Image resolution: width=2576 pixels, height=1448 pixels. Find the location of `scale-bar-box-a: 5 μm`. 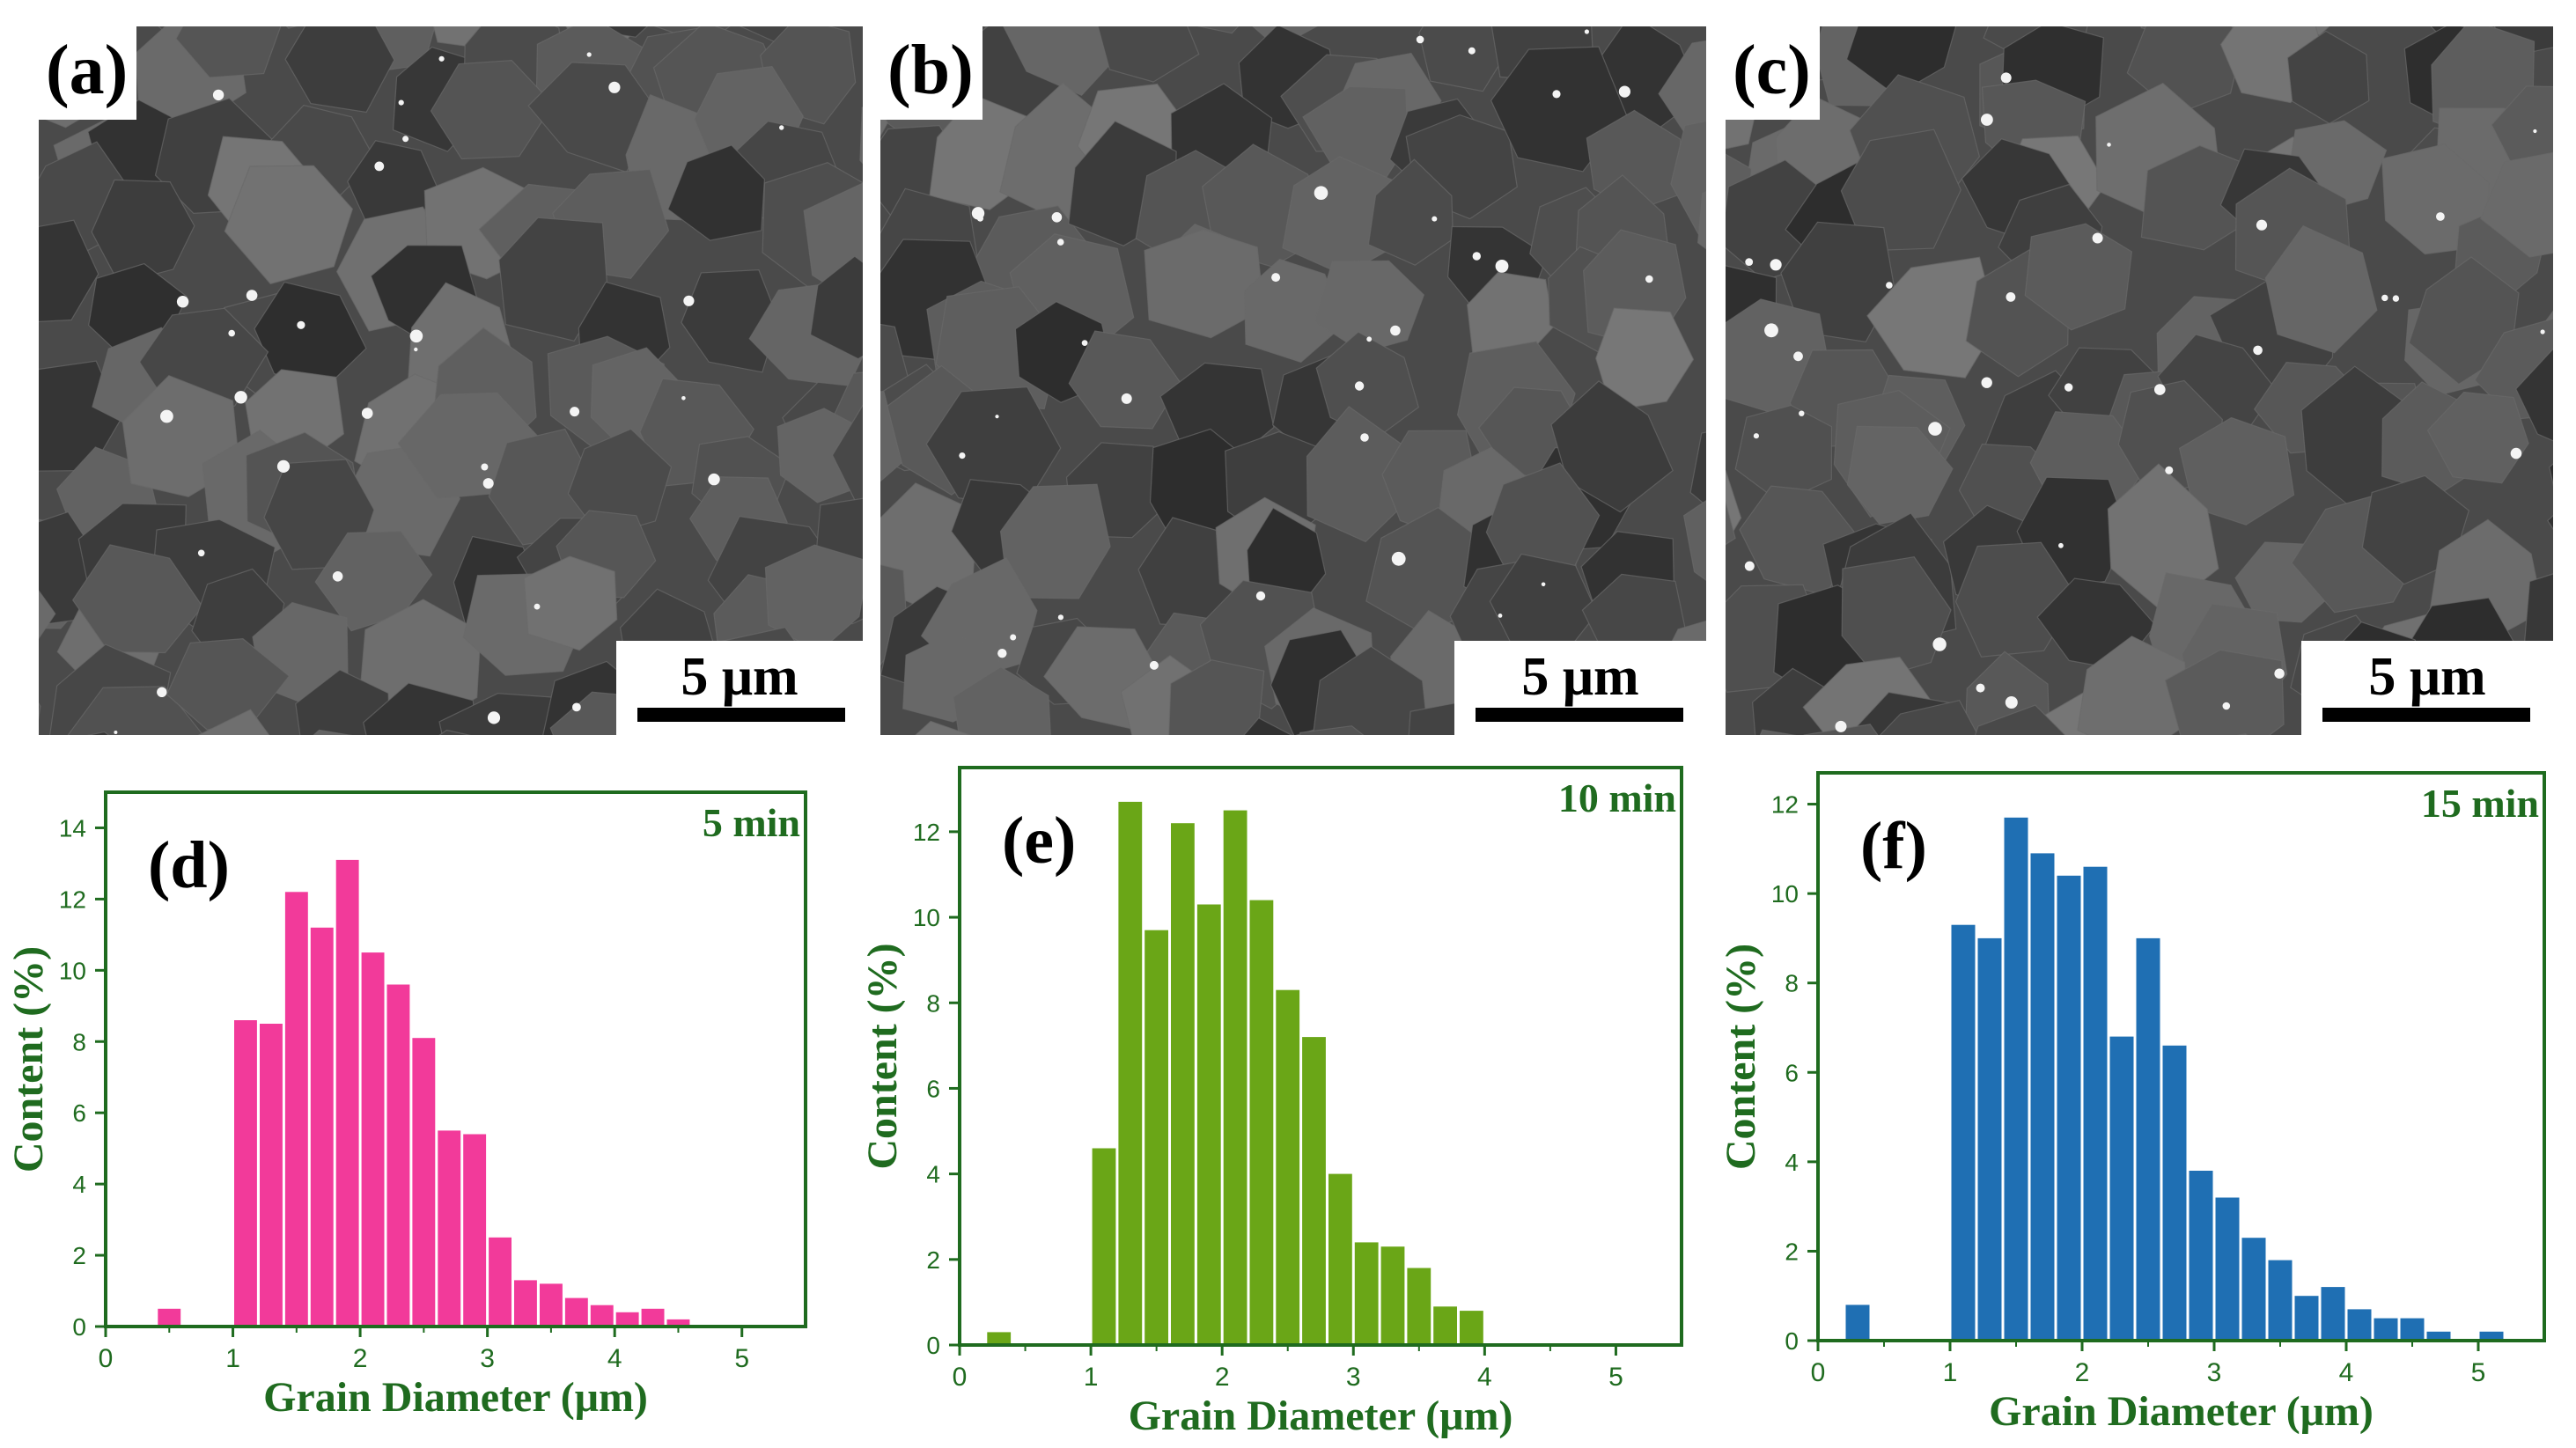

scale-bar-box-a: 5 μm is located at coordinates (739, 688).